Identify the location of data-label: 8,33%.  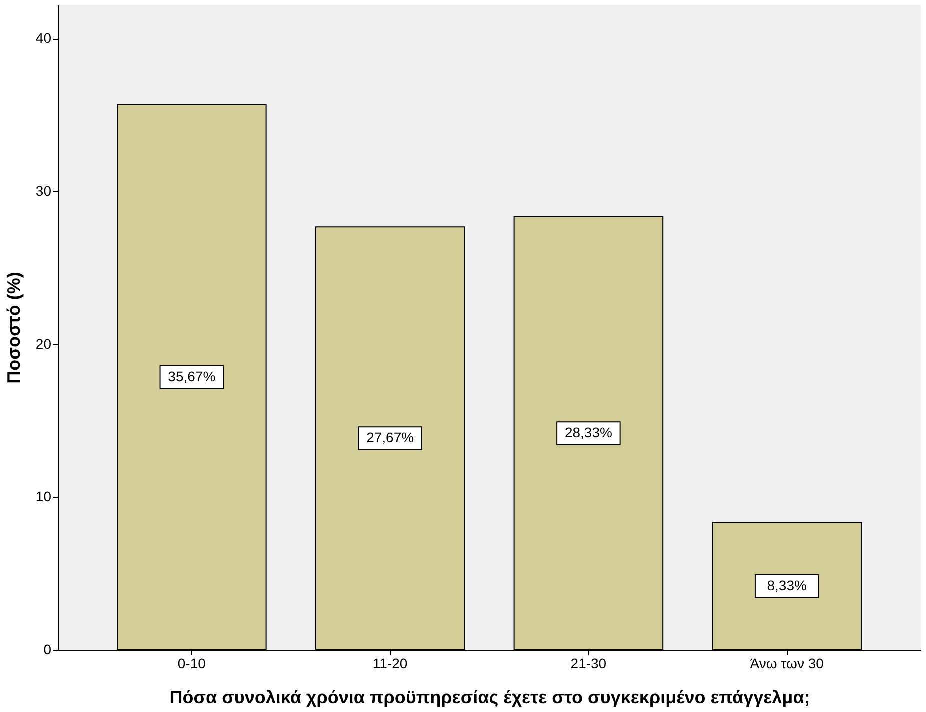
(787, 585).